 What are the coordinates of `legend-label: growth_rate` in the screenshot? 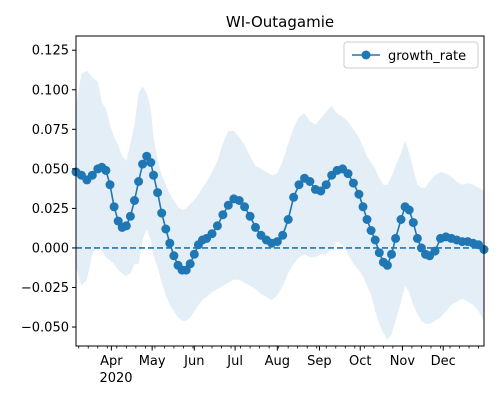 It's located at (427, 56).